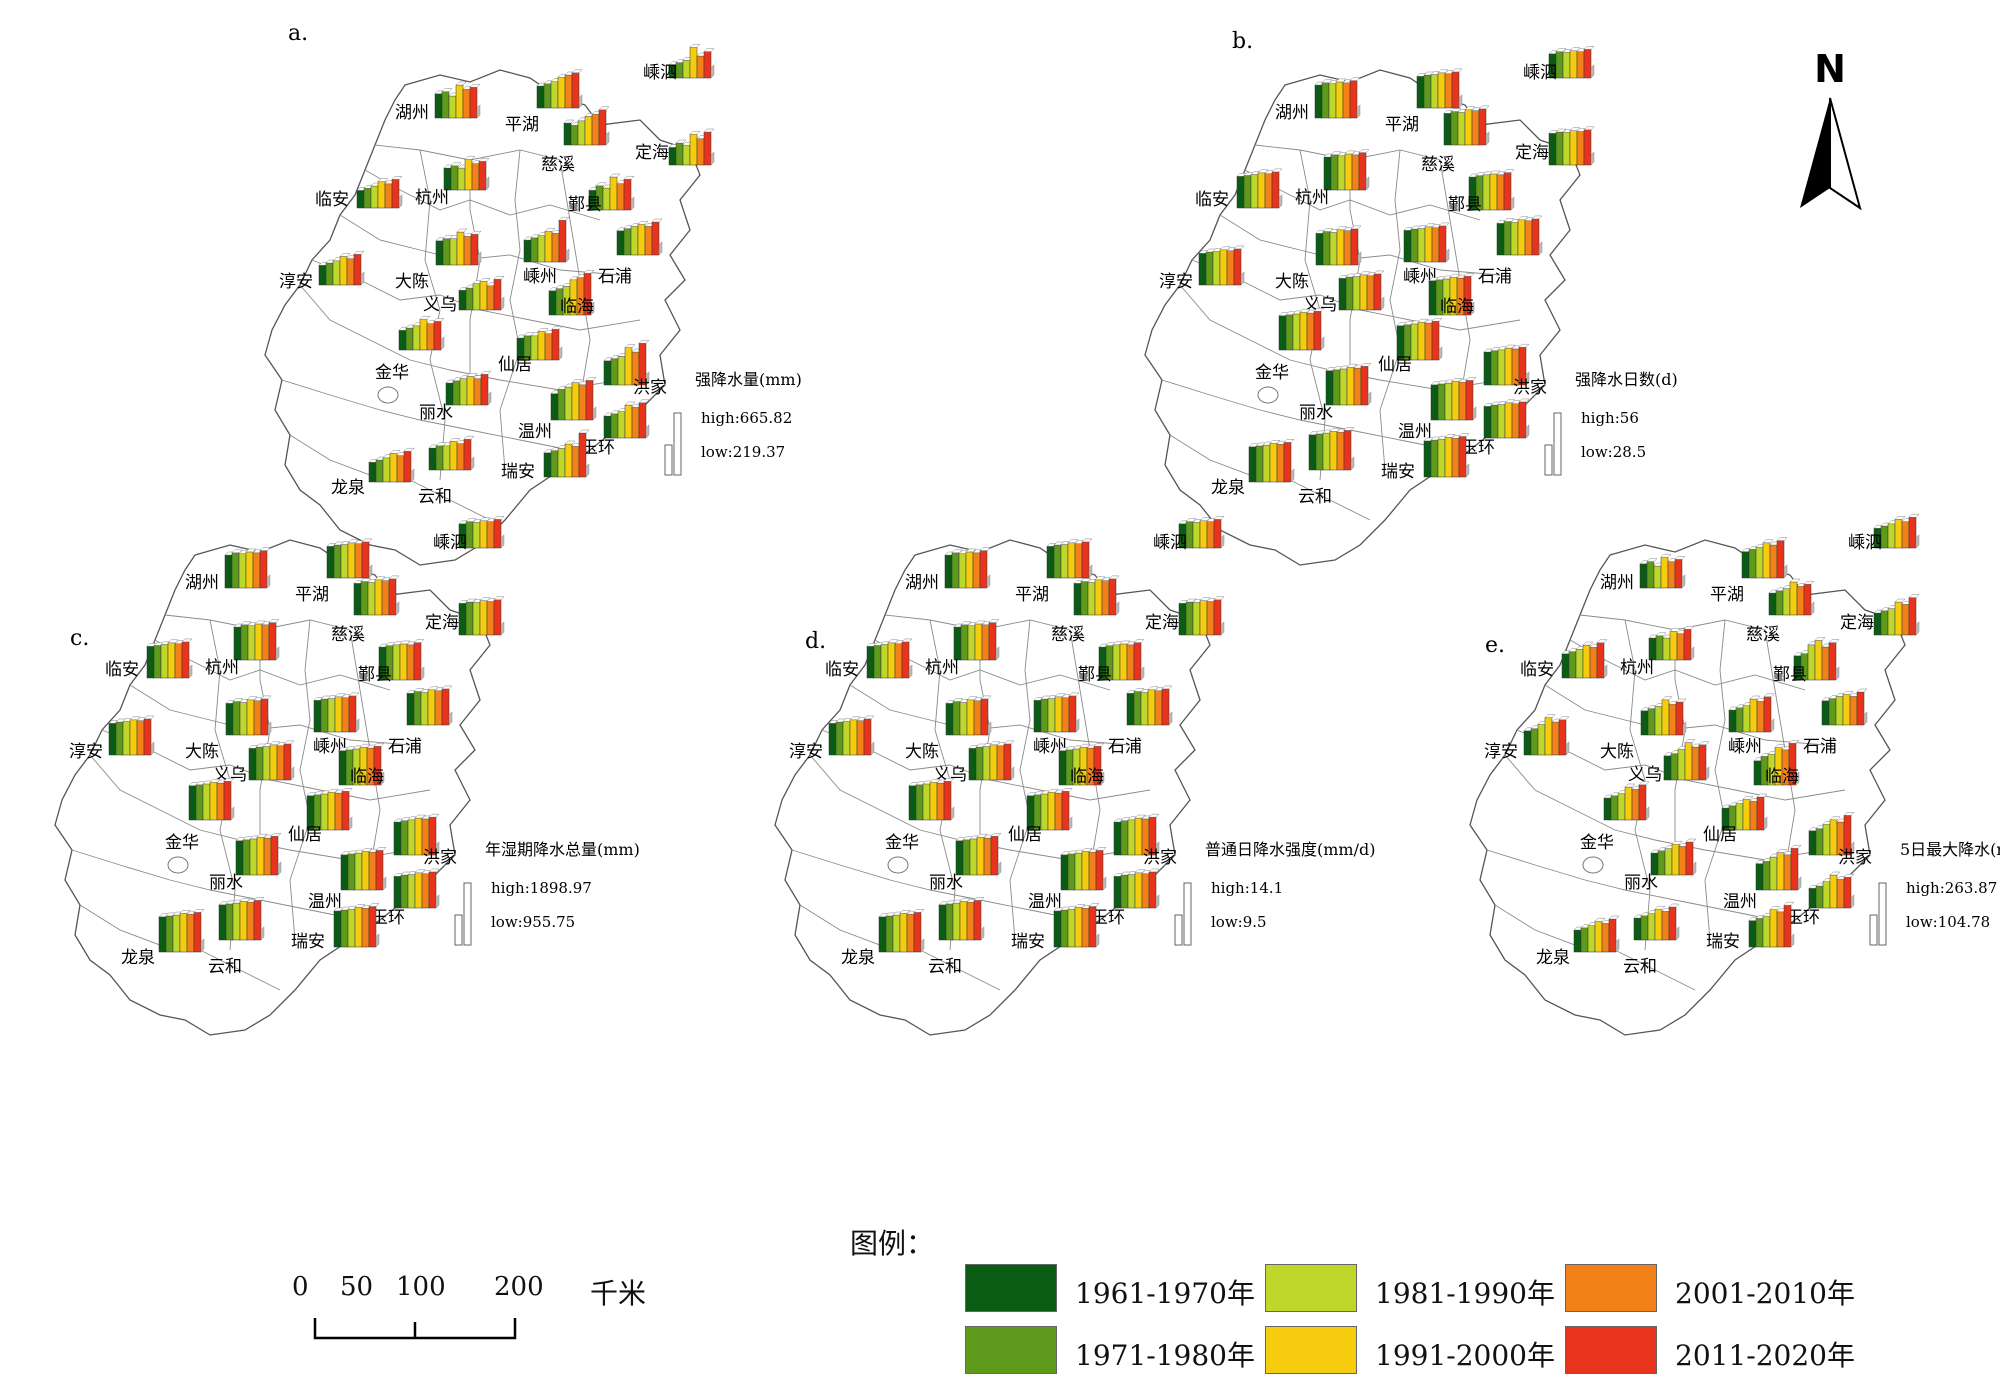 The width and height of the screenshot is (2000, 1383). I want to click on station-label: 杭州, so click(1312, 198).